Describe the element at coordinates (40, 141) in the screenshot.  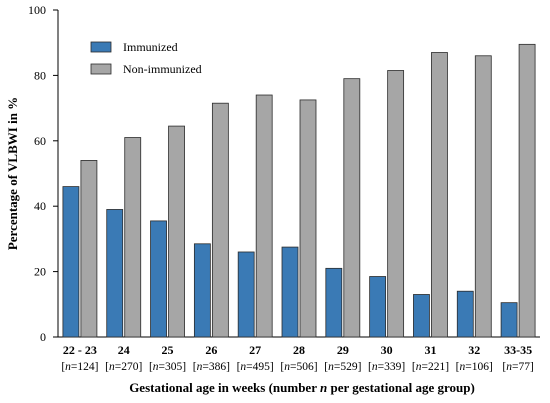
I see `y-tick-label: 60` at that location.